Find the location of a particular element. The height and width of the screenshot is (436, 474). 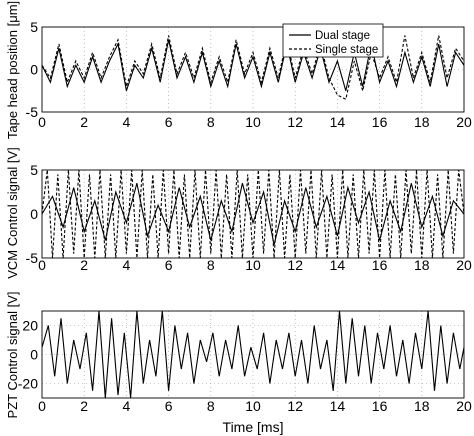

legend-dual-stage-label: Dual stage is located at coordinates (342, 36).